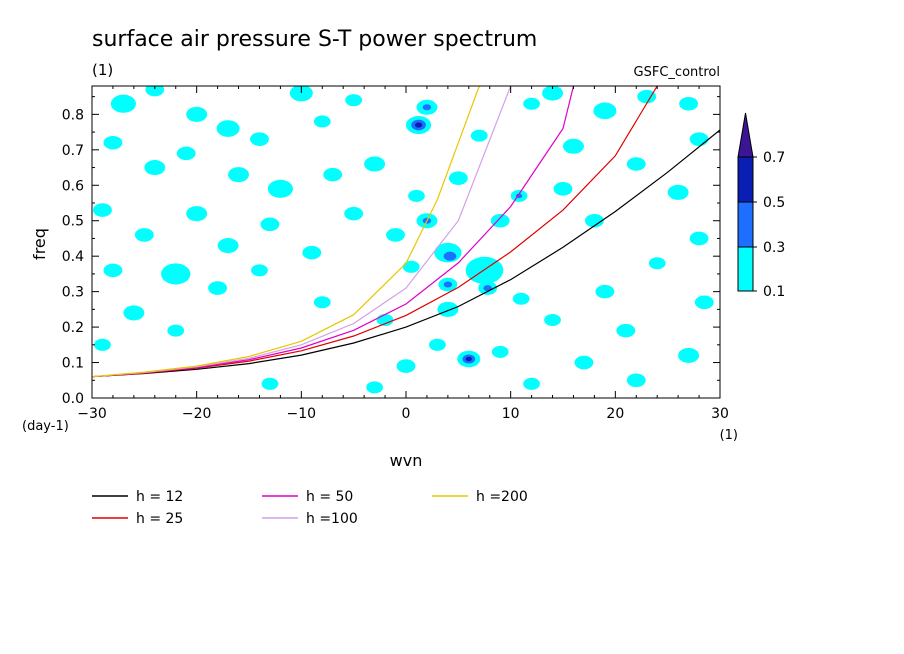 The width and height of the screenshot is (904, 654). I want to click on y-tick-label-1: 0.1, so click(73, 364).